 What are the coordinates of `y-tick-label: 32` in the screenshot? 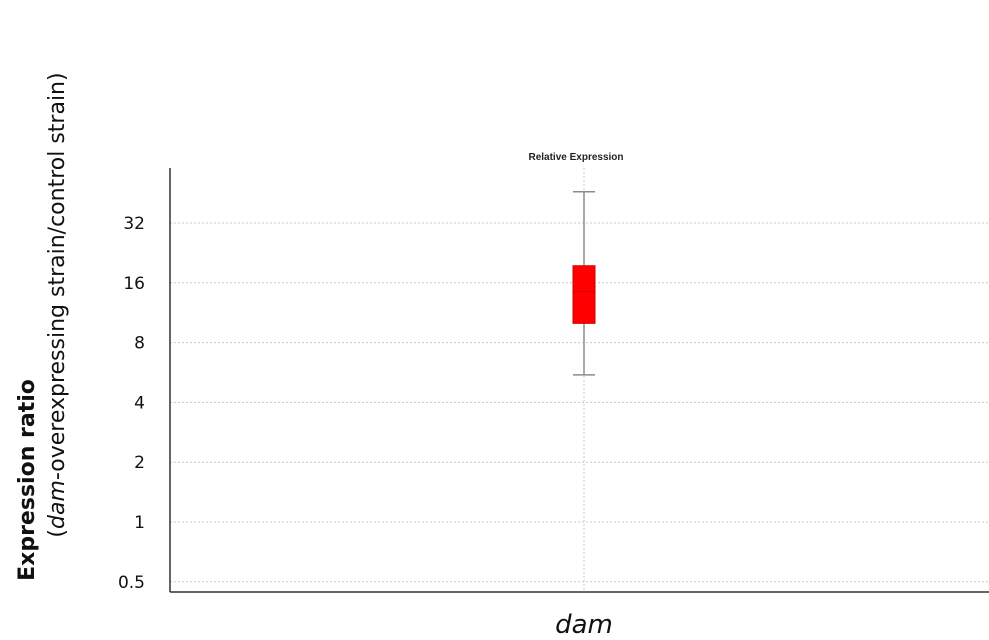 It's located at (134, 224).